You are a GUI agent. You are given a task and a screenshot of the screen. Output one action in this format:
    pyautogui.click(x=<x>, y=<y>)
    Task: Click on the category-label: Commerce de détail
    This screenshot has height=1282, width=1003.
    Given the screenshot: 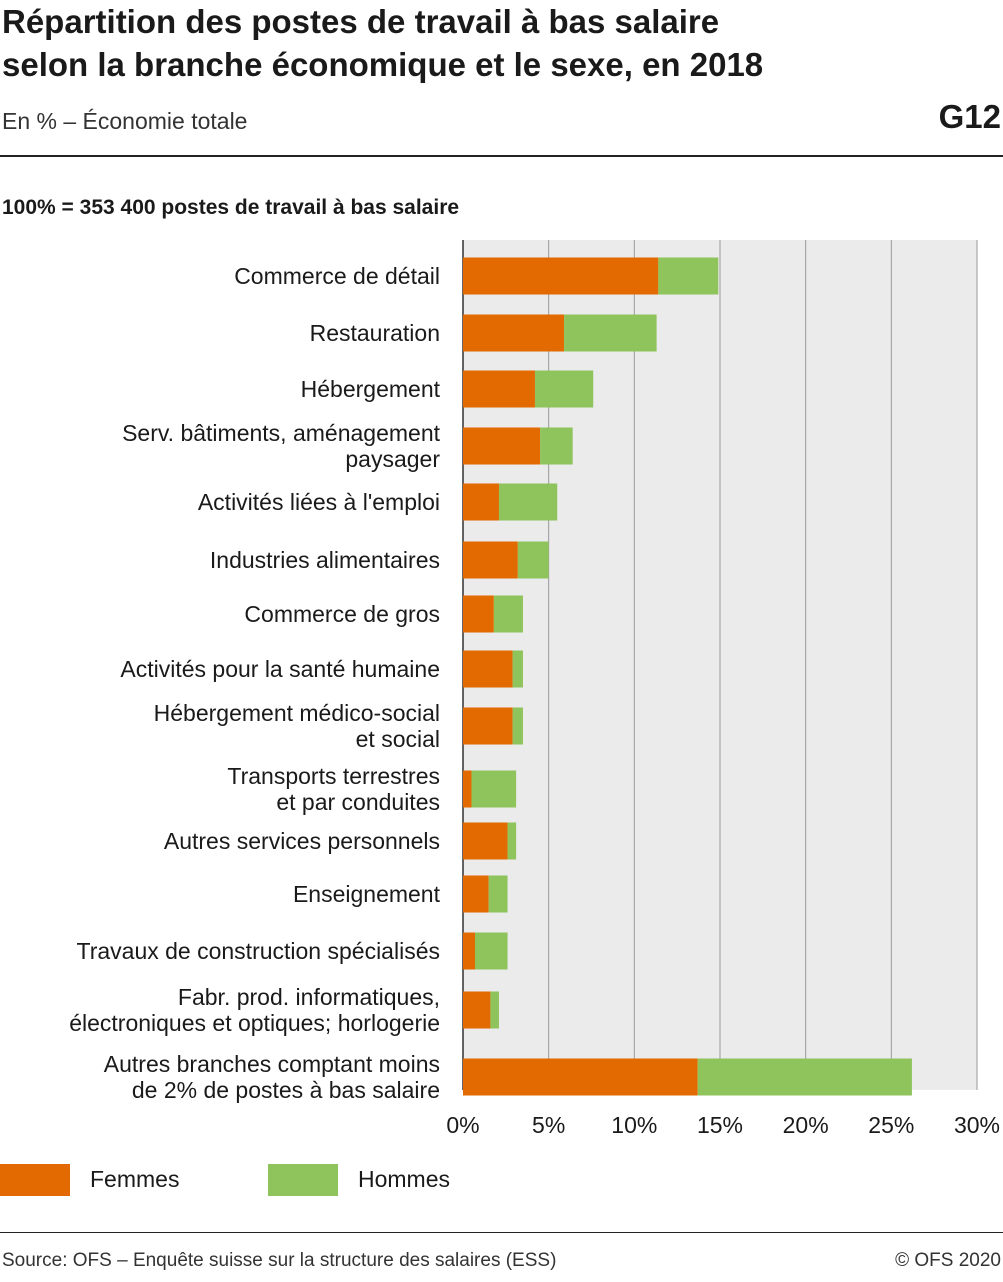 What is the action you would take?
    pyautogui.click(x=337, y=276)
    